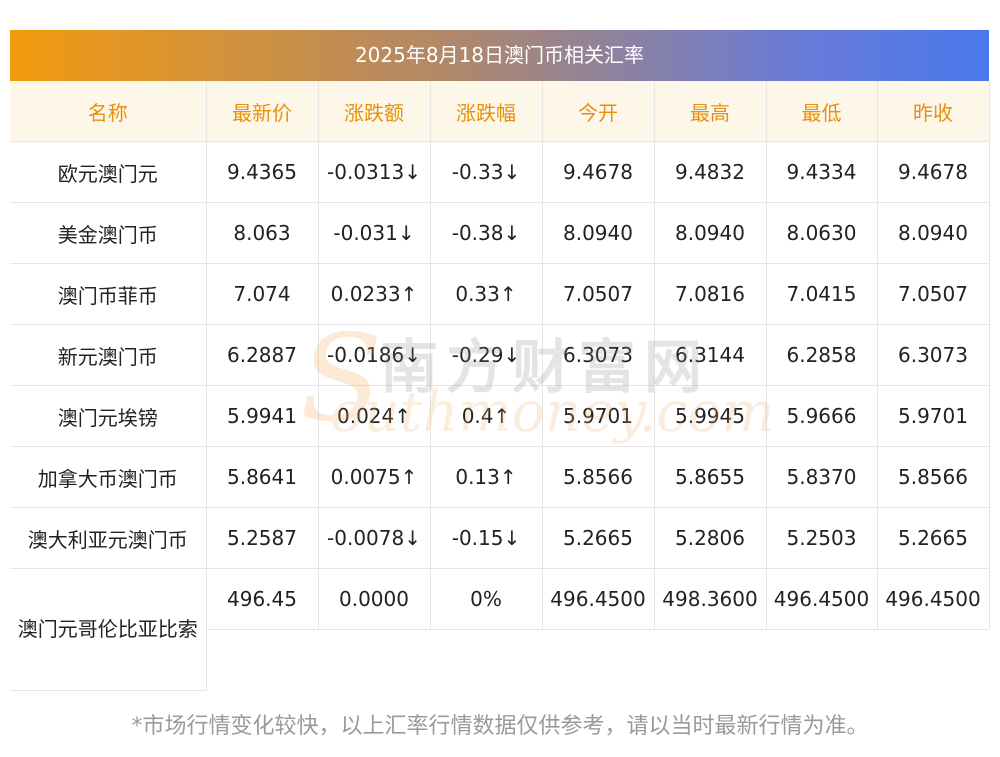 The image size is (1000, 757). What do you see at coordinates (374, 294) in the screenshot?
I see `change-amount: 0.0233↑` at bounding box center [374, 294].